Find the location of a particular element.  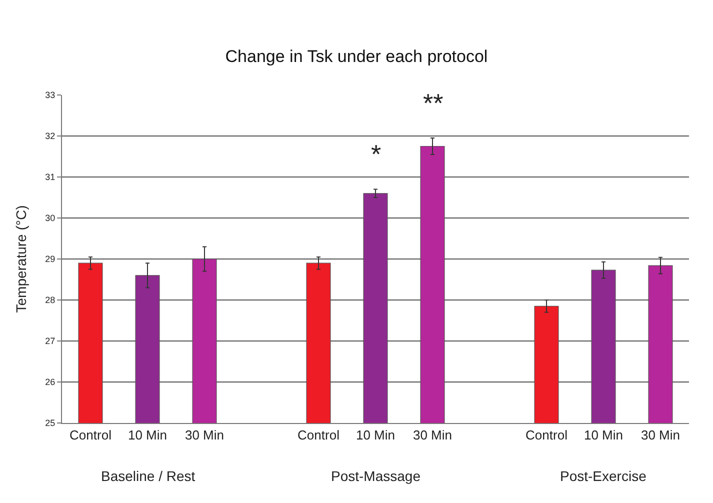

y-tick-label: 30 is located at coordinates (50, 218).